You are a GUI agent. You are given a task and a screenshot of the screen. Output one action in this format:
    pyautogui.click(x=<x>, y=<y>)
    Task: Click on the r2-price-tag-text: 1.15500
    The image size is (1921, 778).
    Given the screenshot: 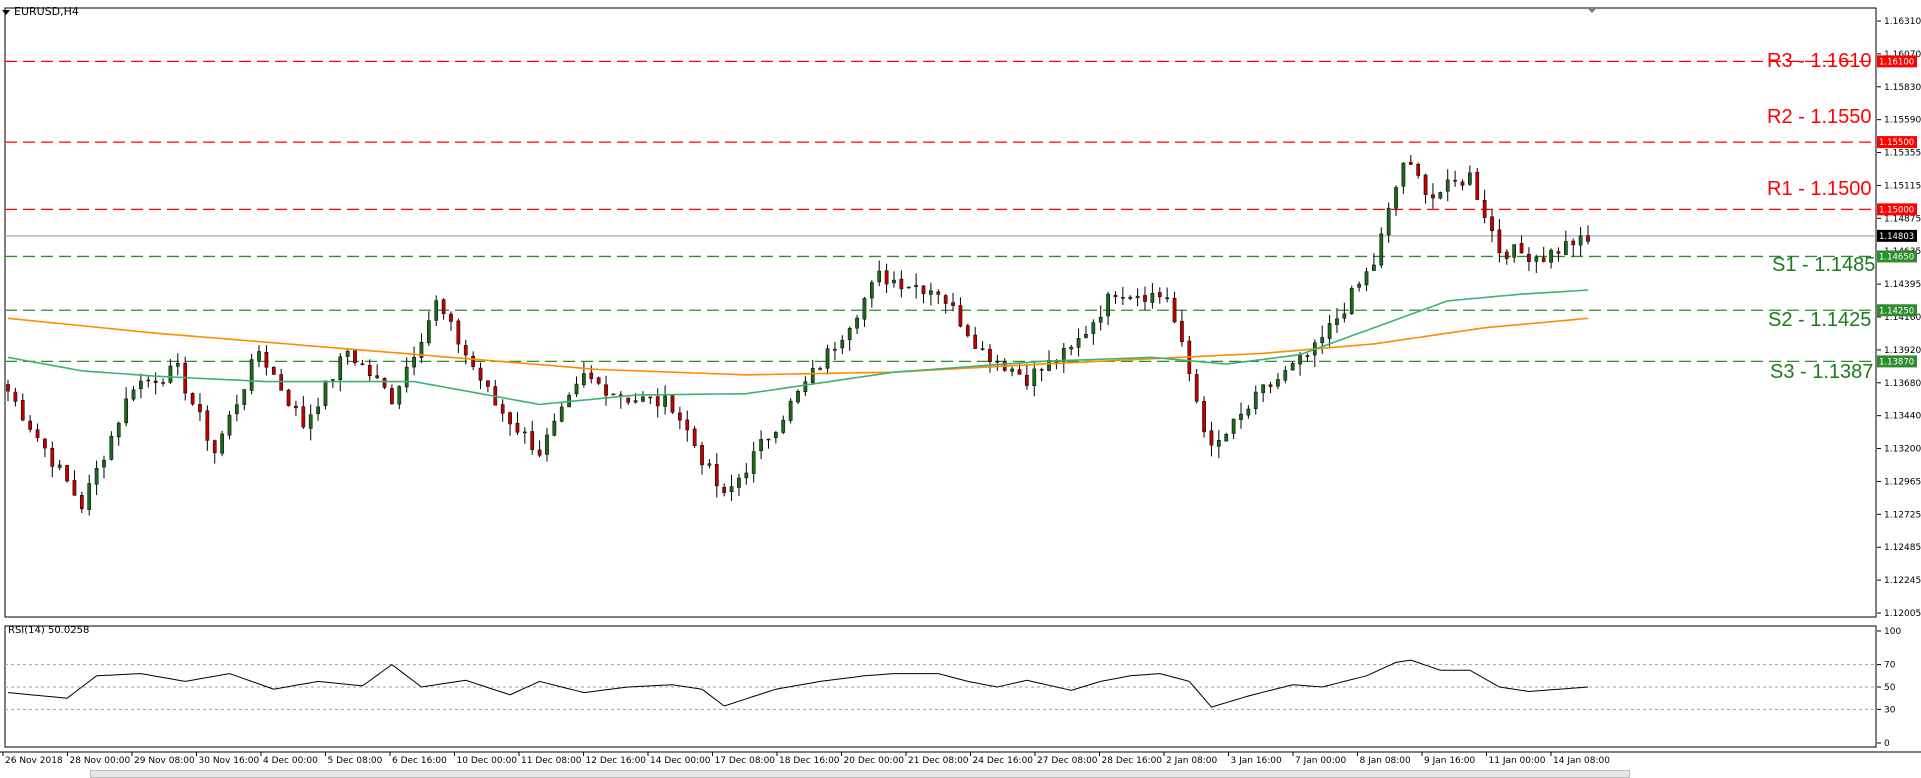 What is the action you would take?
    pyautogui.click(x=1896, y=143)
    